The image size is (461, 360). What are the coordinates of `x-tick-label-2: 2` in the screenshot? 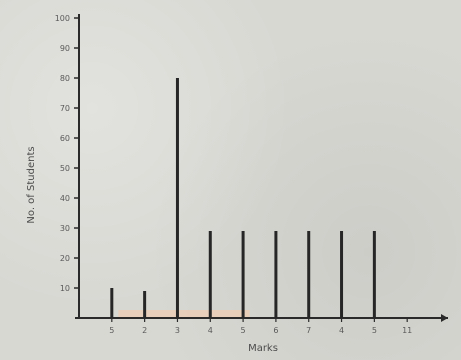 It's located at (144, 330).